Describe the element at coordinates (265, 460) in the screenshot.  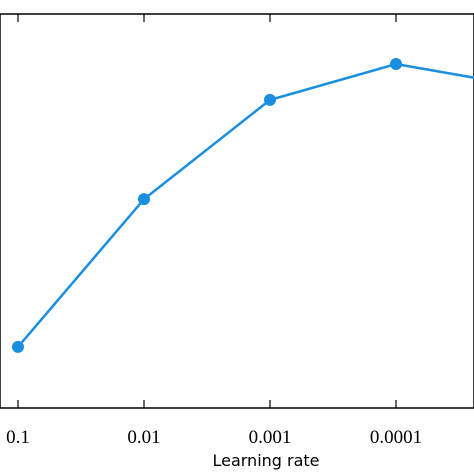
I see `x-axis-label: Learning rate` at that location.